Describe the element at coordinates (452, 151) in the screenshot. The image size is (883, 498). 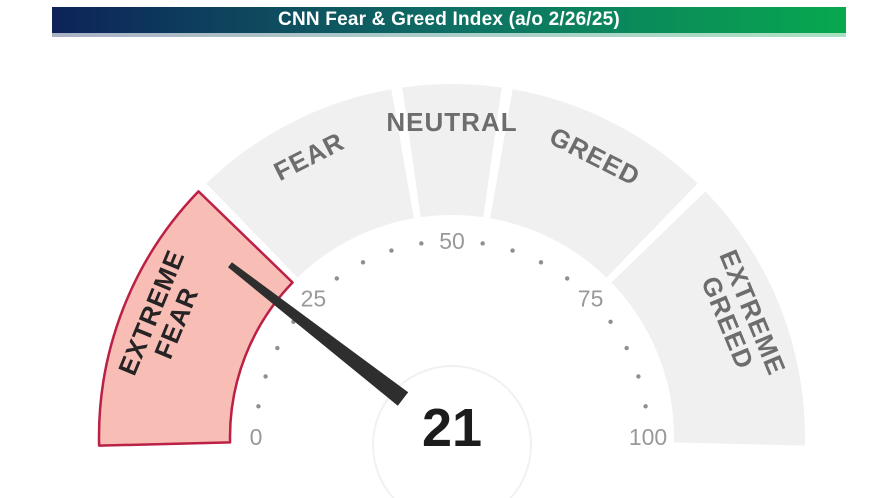
I see `segment-neutral` at that location.